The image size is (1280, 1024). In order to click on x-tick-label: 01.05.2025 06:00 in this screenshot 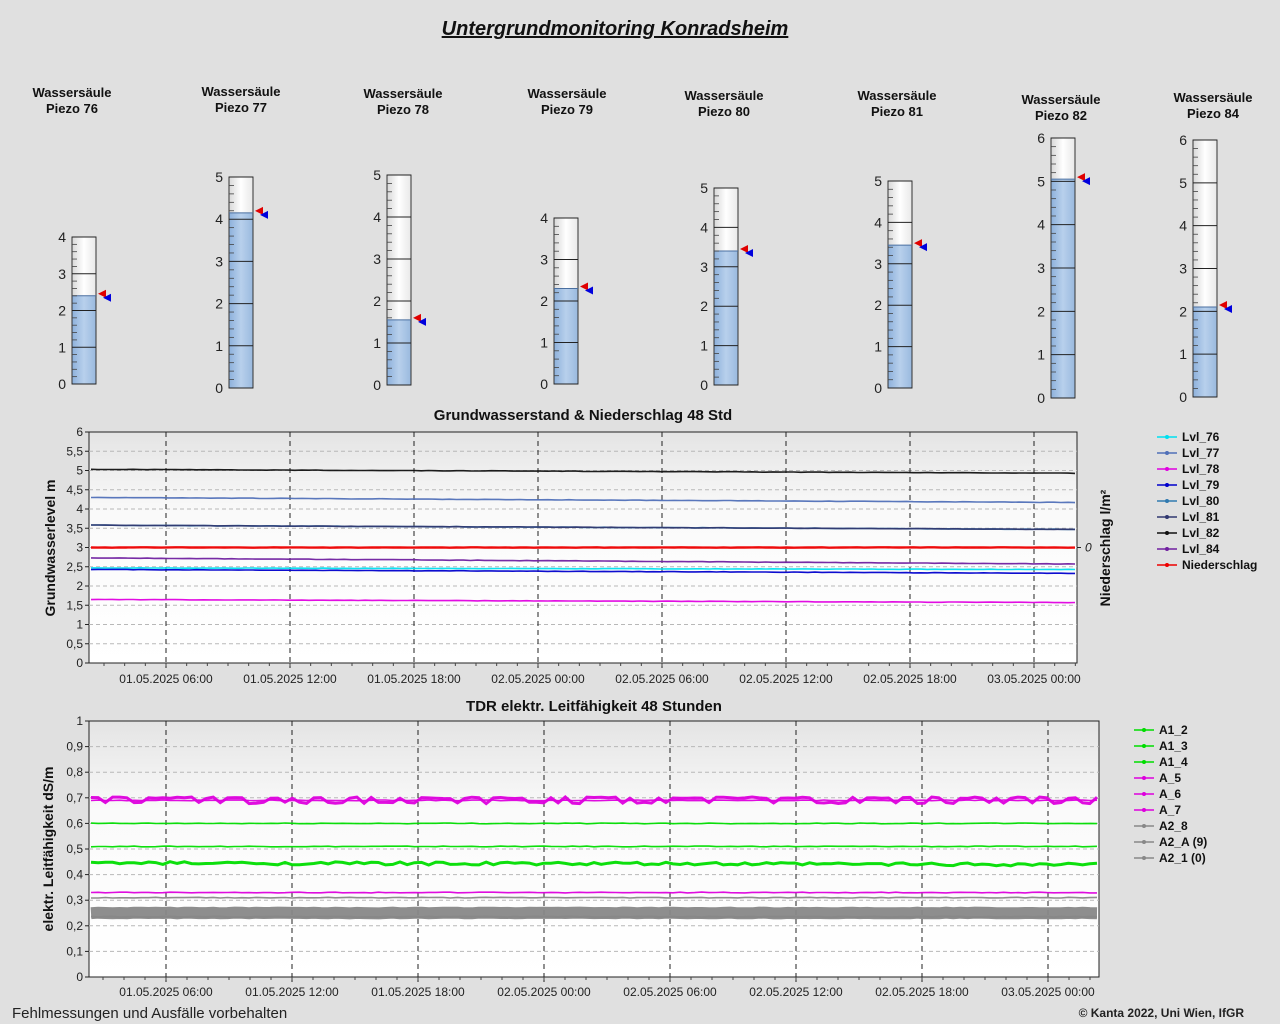, I will do `click(166, 679)`.